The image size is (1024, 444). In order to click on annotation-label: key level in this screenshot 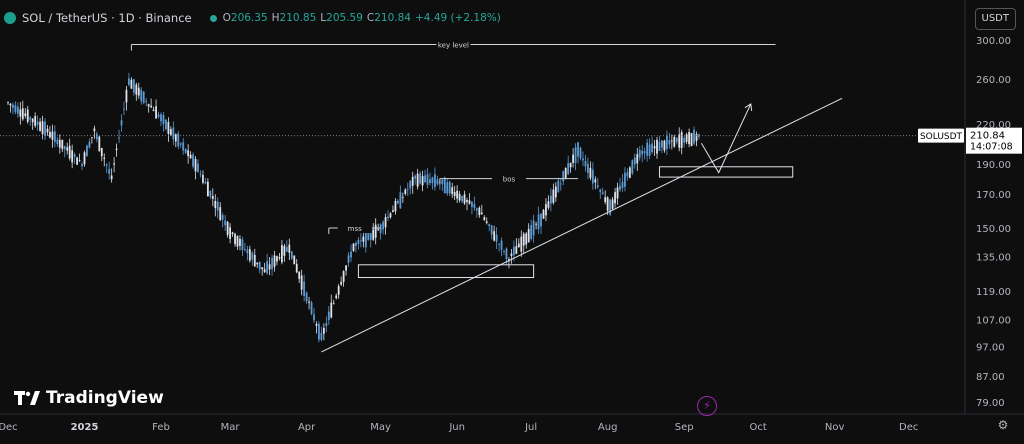, I will do `click(453, 46)`.